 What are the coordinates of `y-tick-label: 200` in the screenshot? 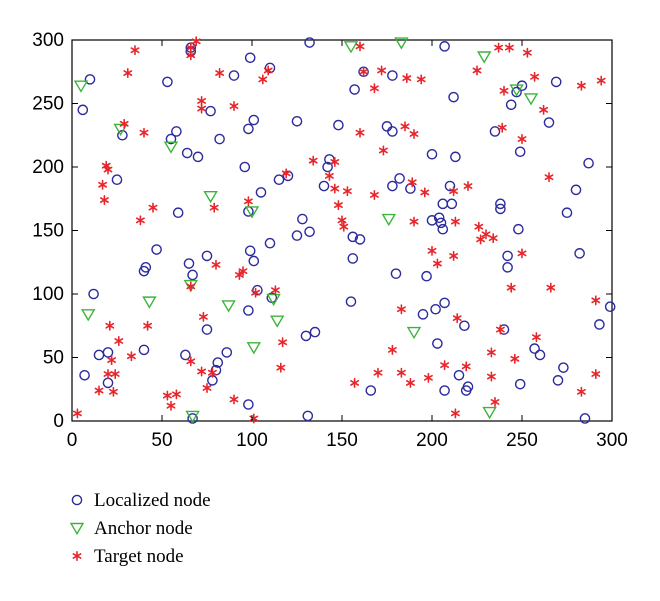 It's located at (48, 167).